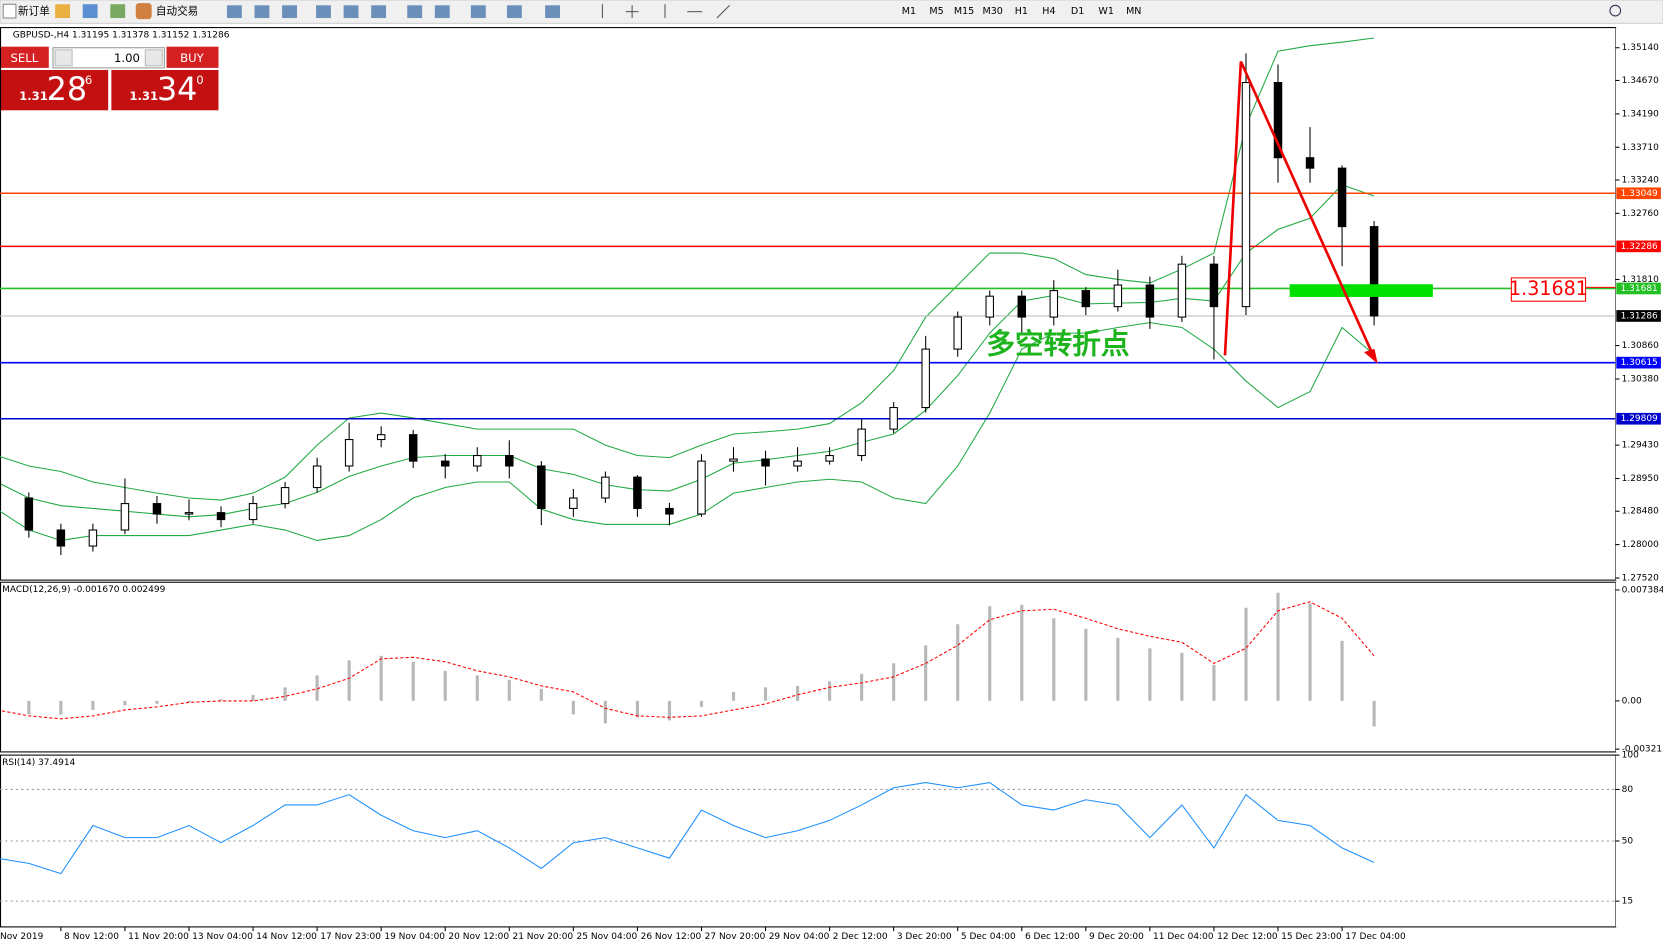  What do you see at coordinates (158, 937) in the screenshot?
I see `x-tick-label: 11 Nov 20:00` at bounding box center [158, 937].